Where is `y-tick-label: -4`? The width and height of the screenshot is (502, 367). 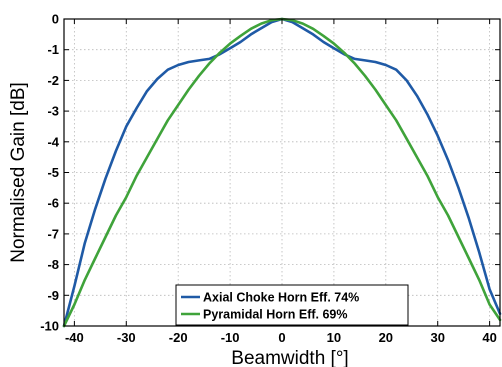 y-tick-label: -4 is located at coordinates (53, 141).